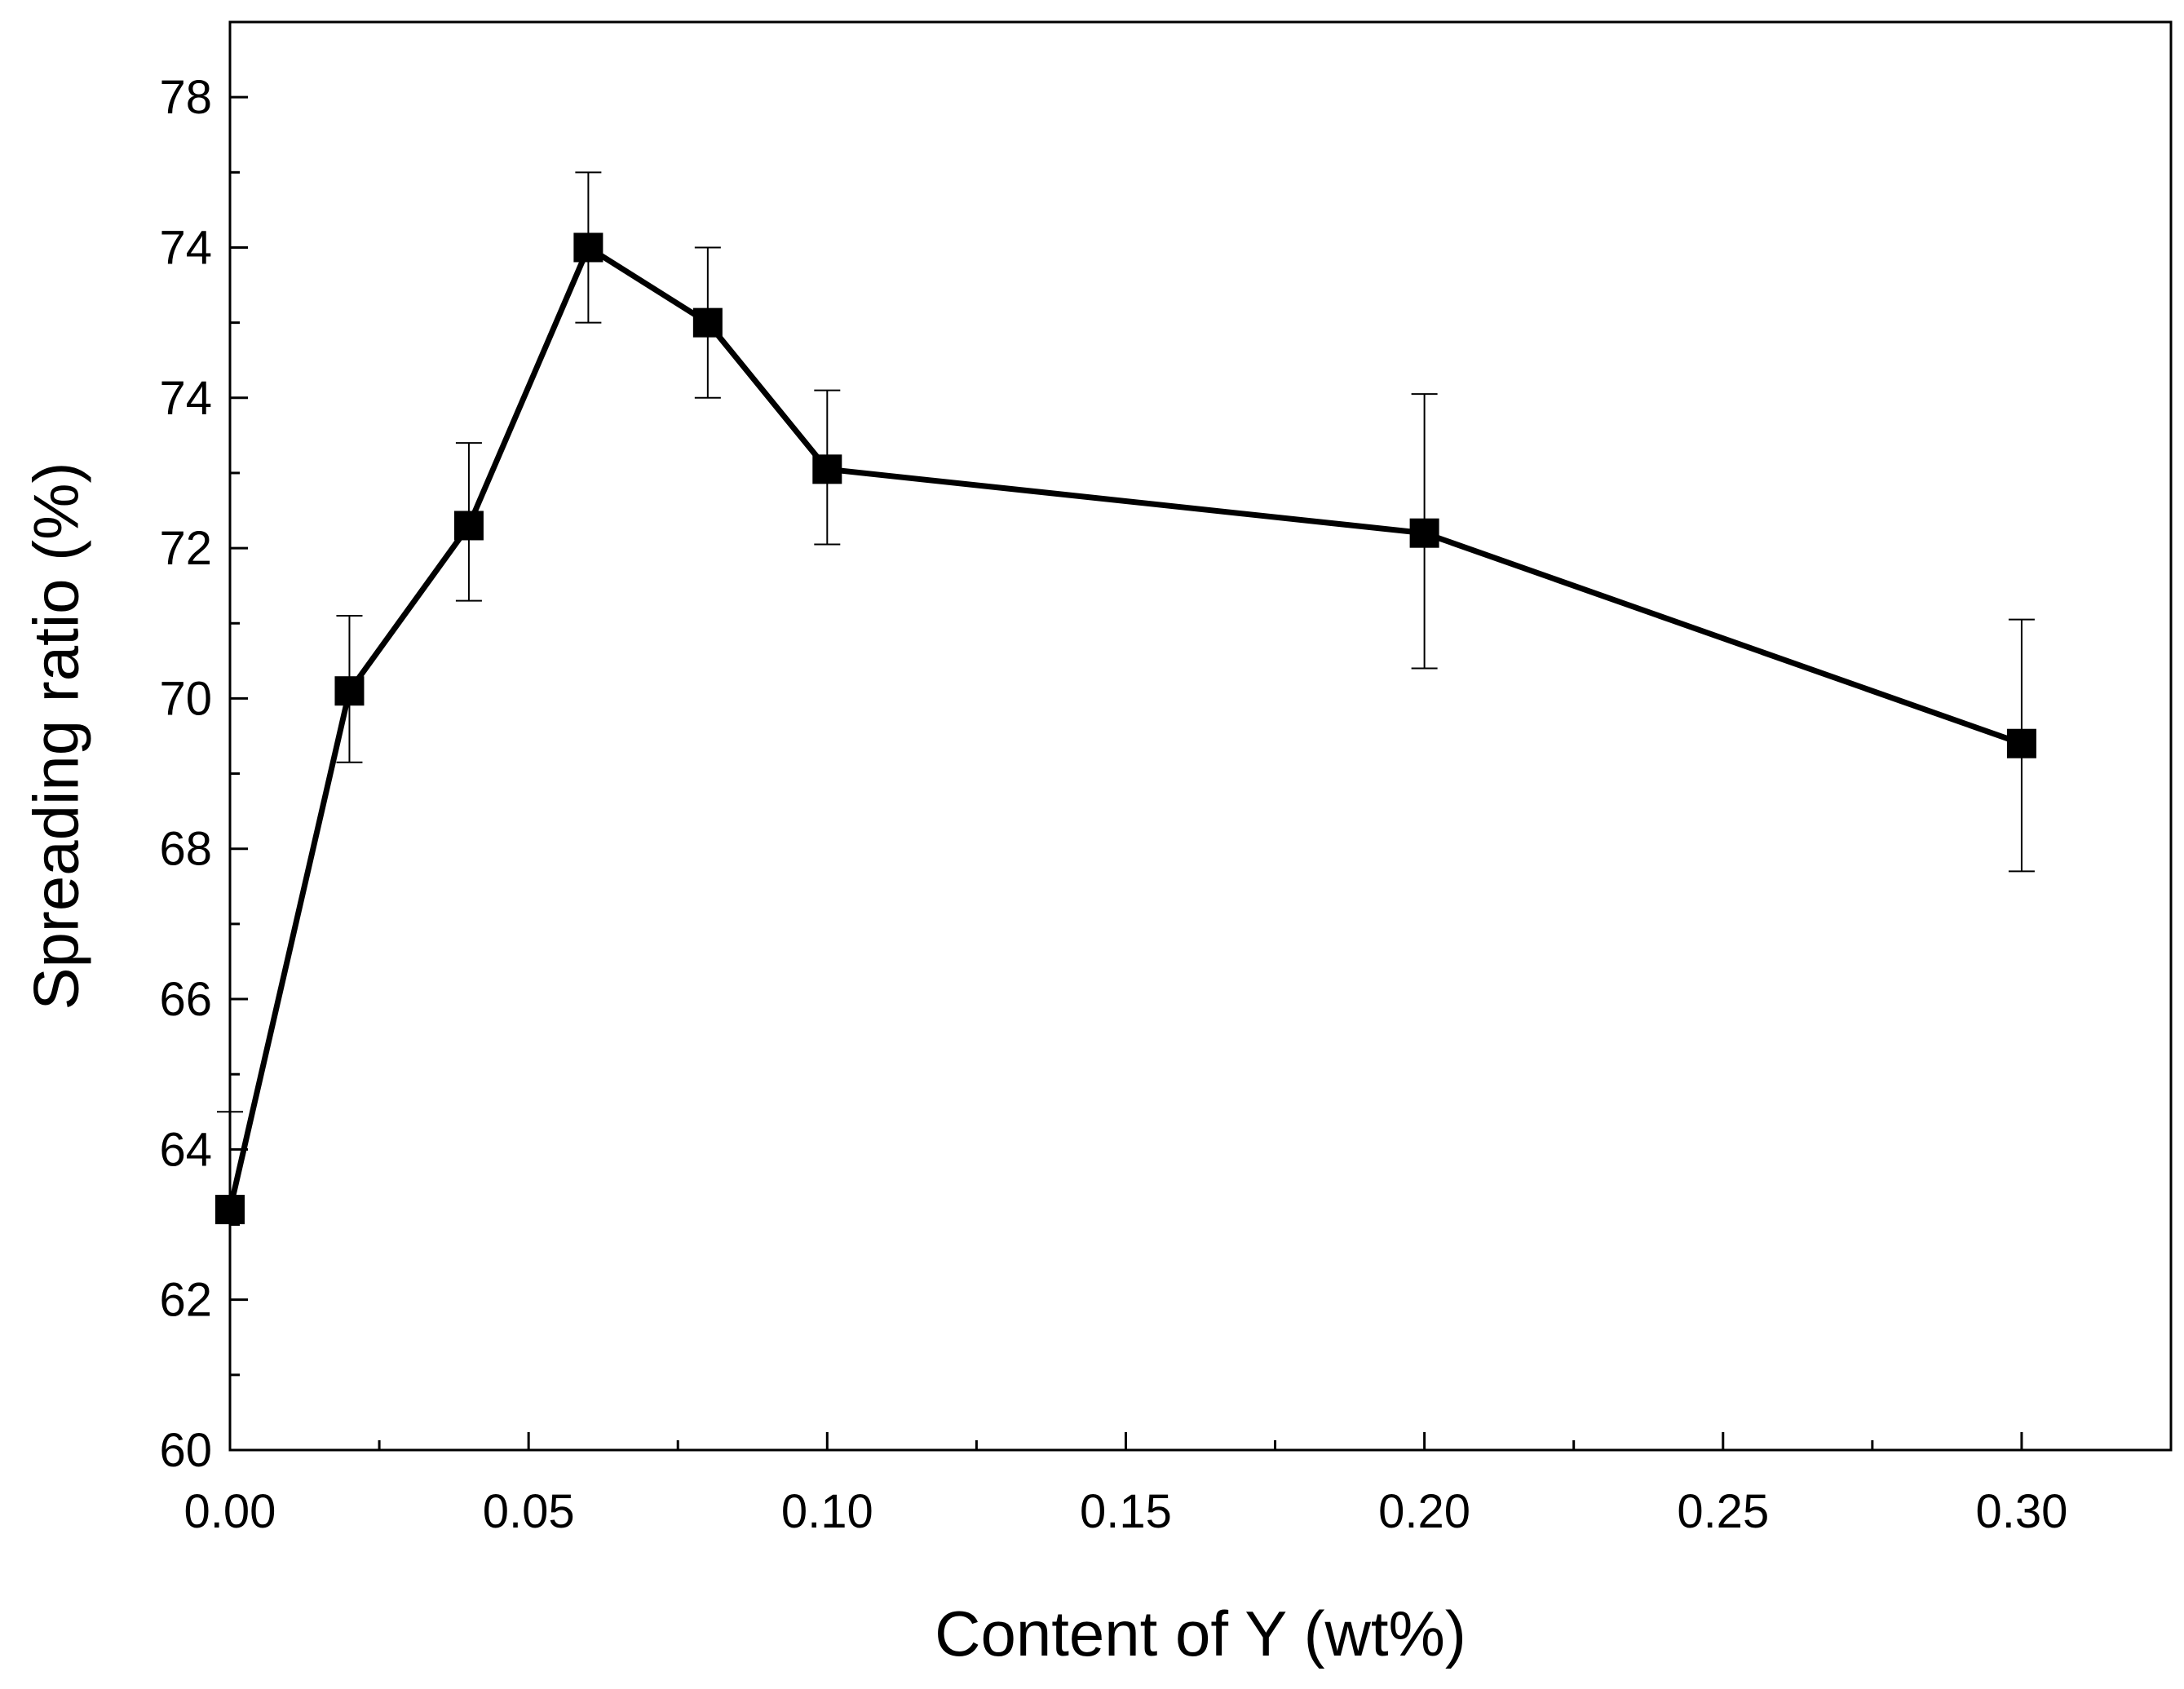  What do you see at coordinates (2021, 1511) in the screenshot?
I see `x-tick-label: 0.30` at bounding box center [2021, 1511].